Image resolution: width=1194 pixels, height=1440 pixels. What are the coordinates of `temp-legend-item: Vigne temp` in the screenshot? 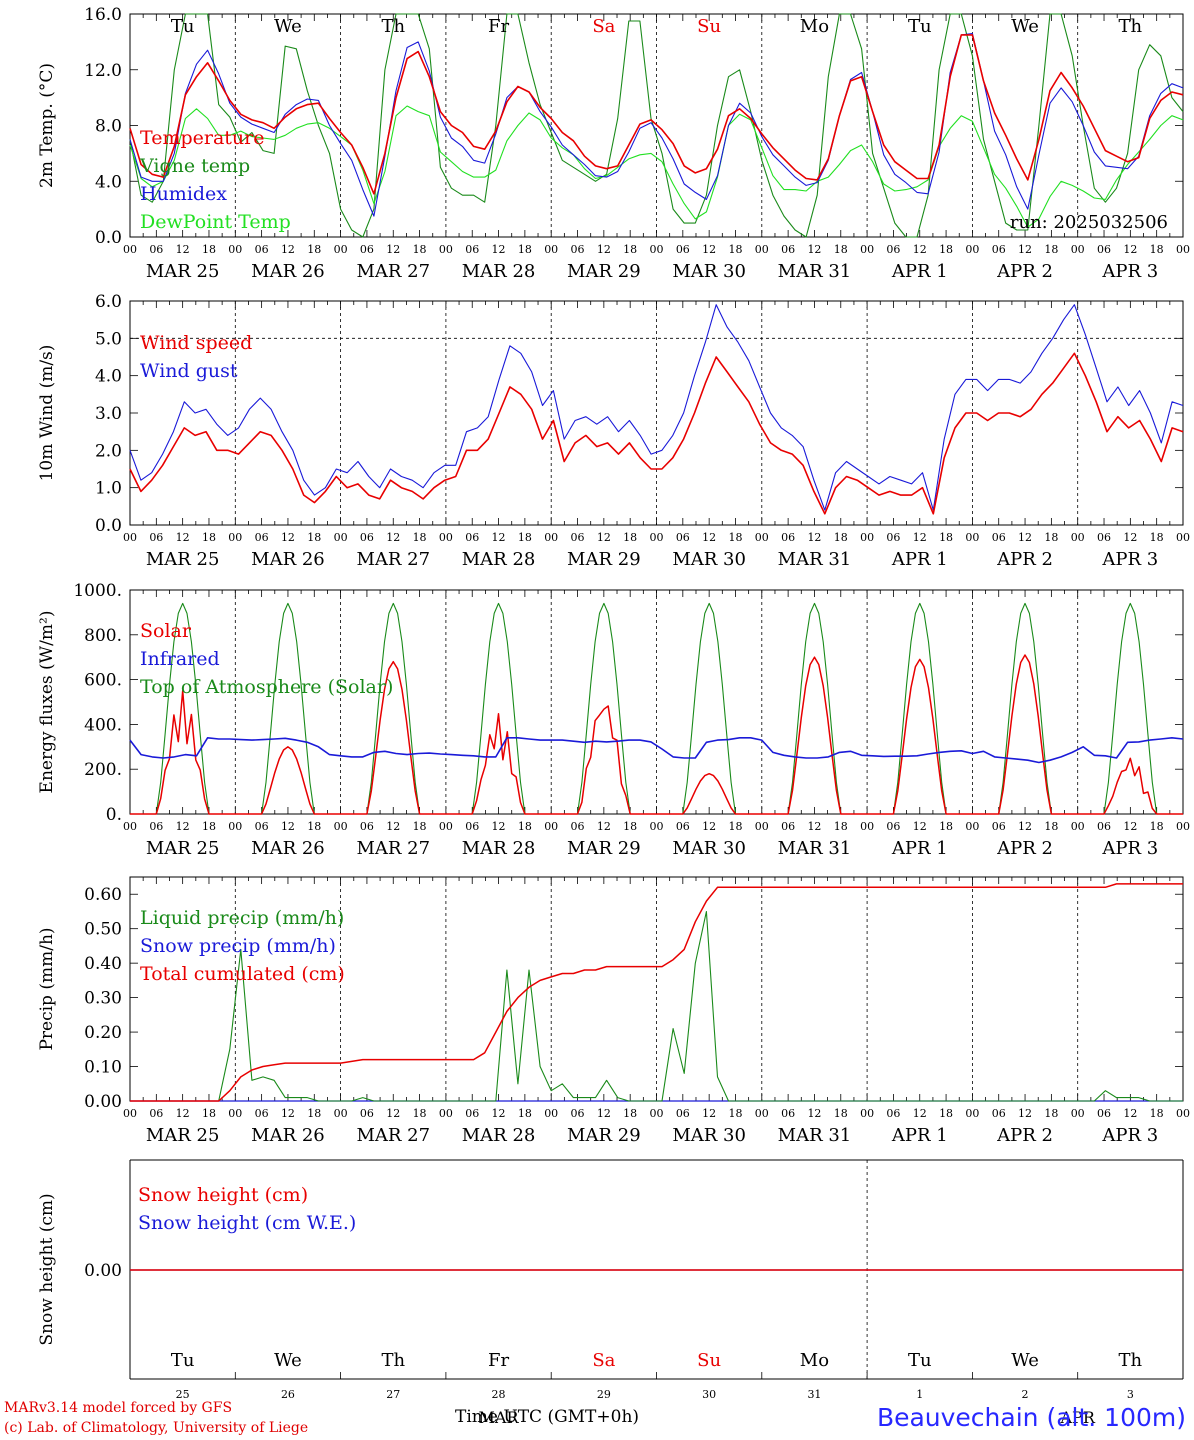 It's located at (194, 166).